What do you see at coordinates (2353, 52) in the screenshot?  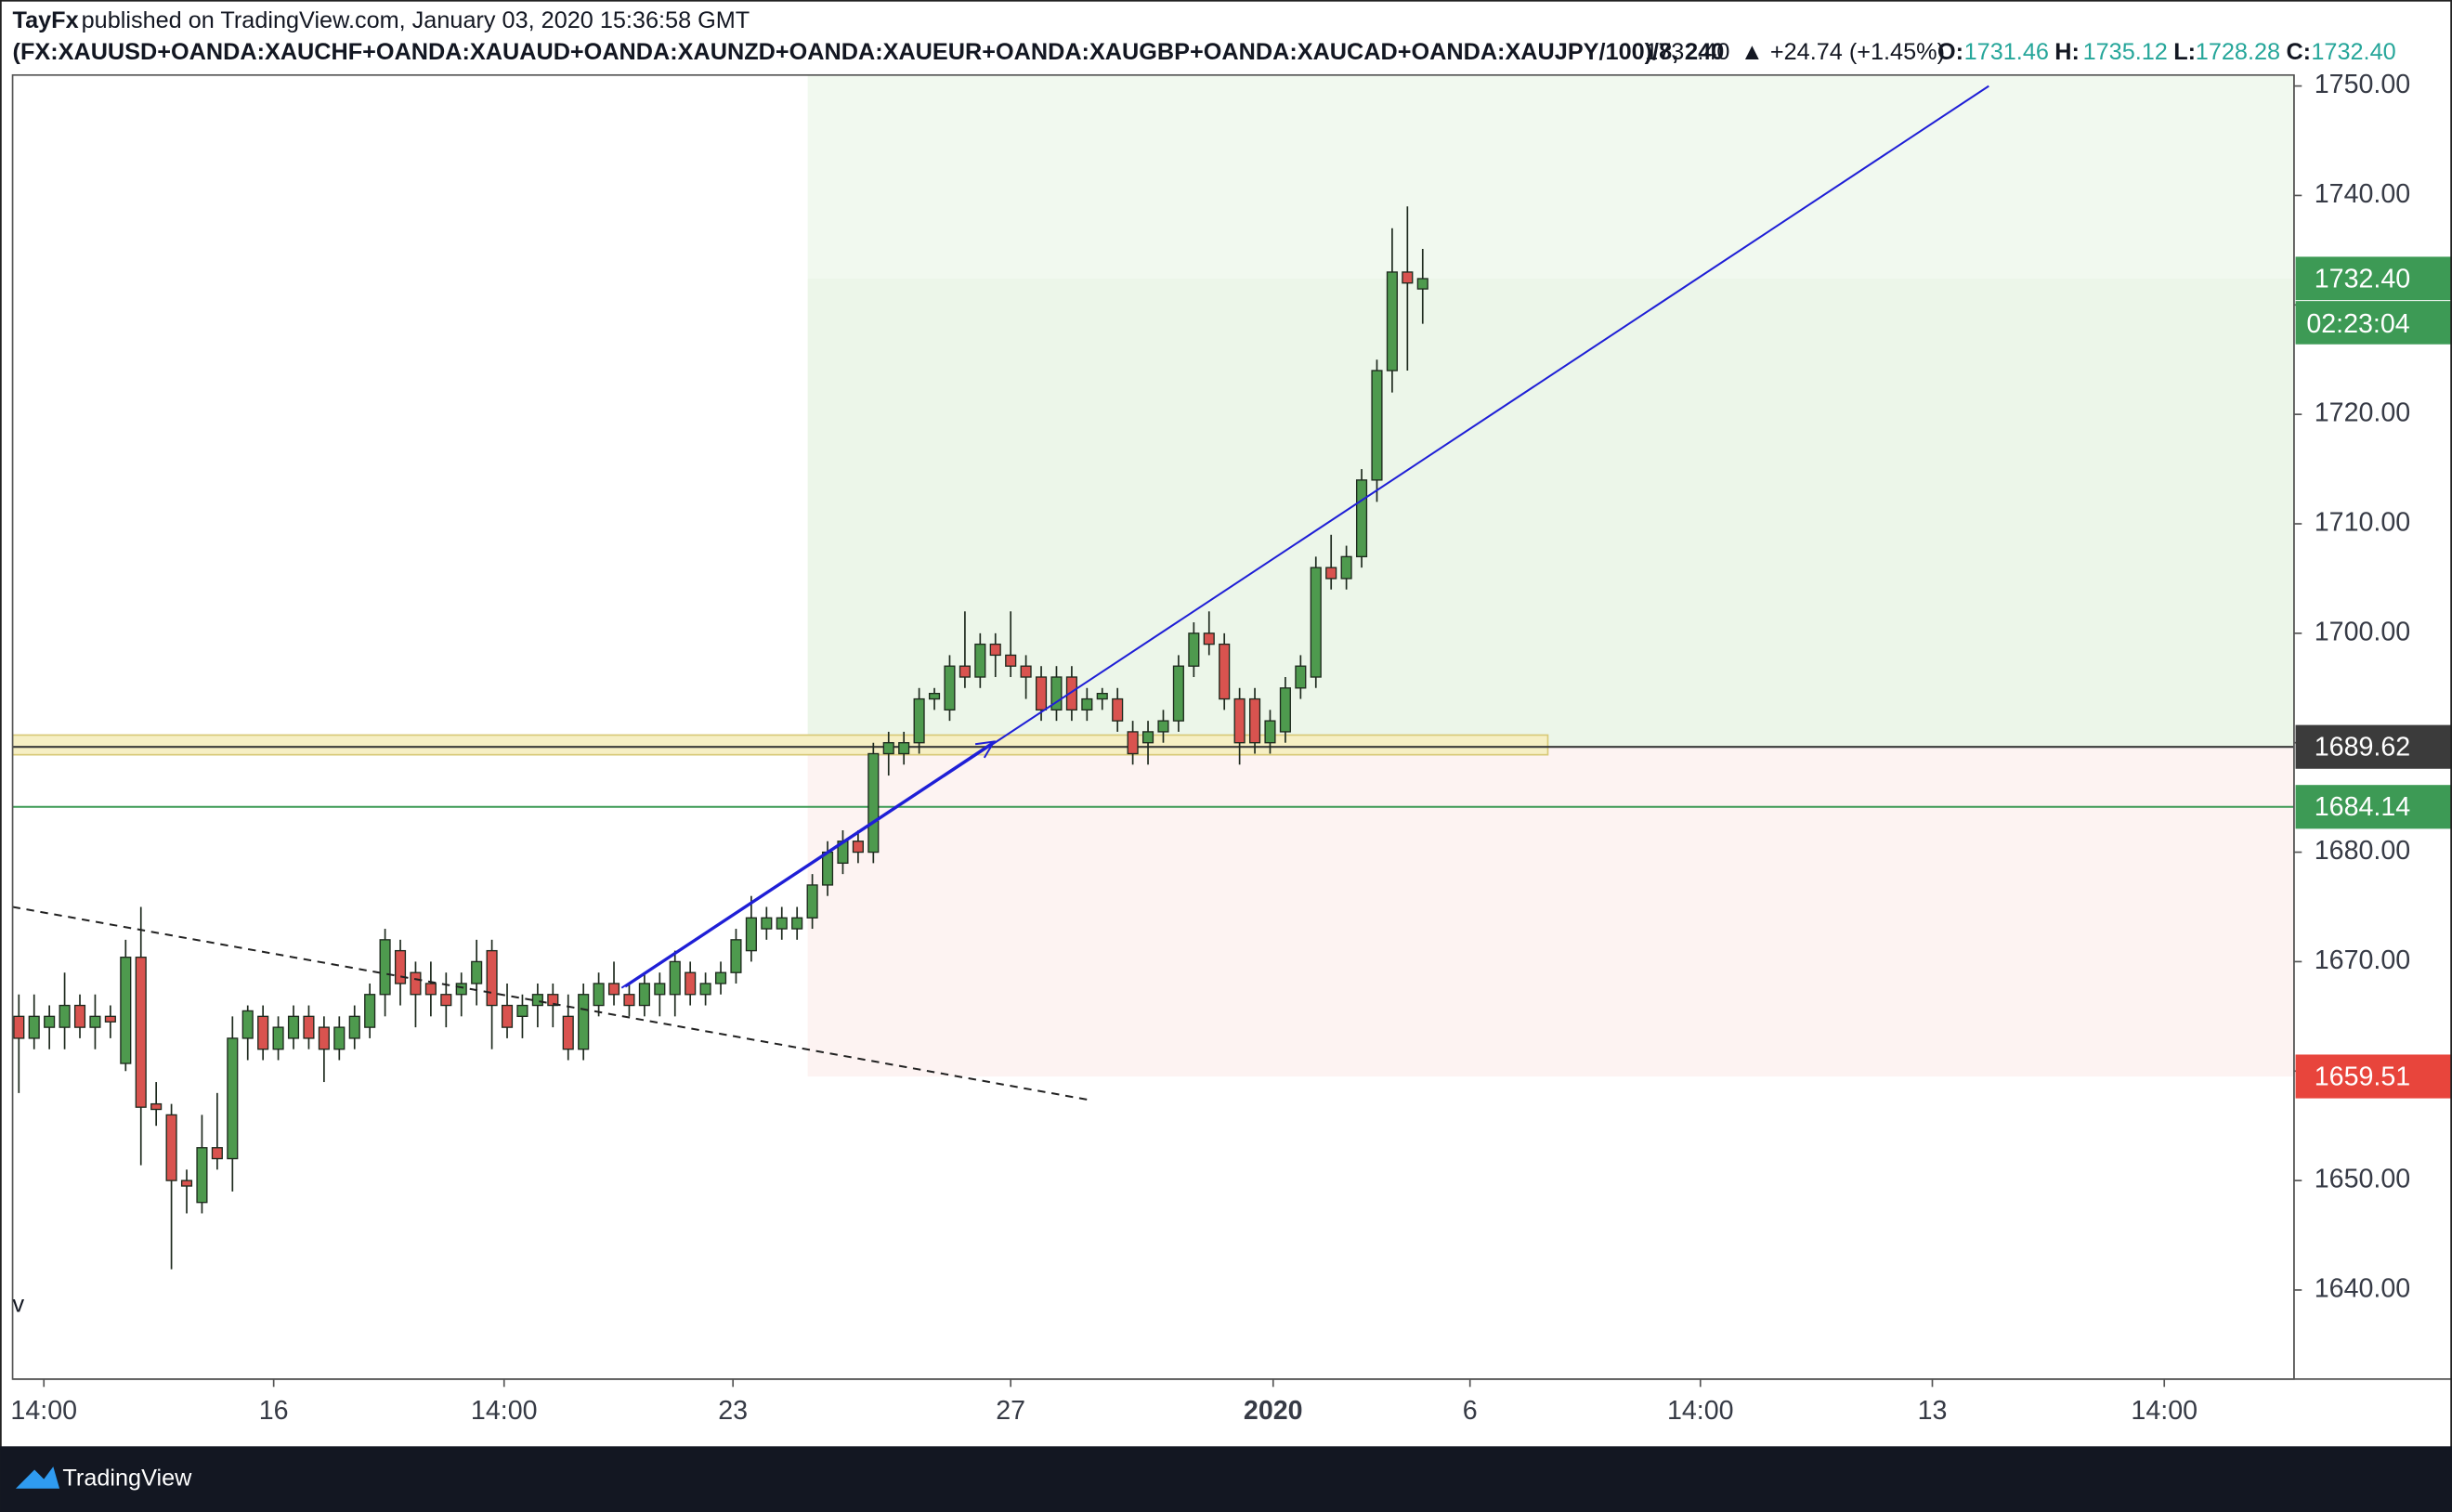 I see `c-value: 1732.40` at bounding box center [2353, 52].